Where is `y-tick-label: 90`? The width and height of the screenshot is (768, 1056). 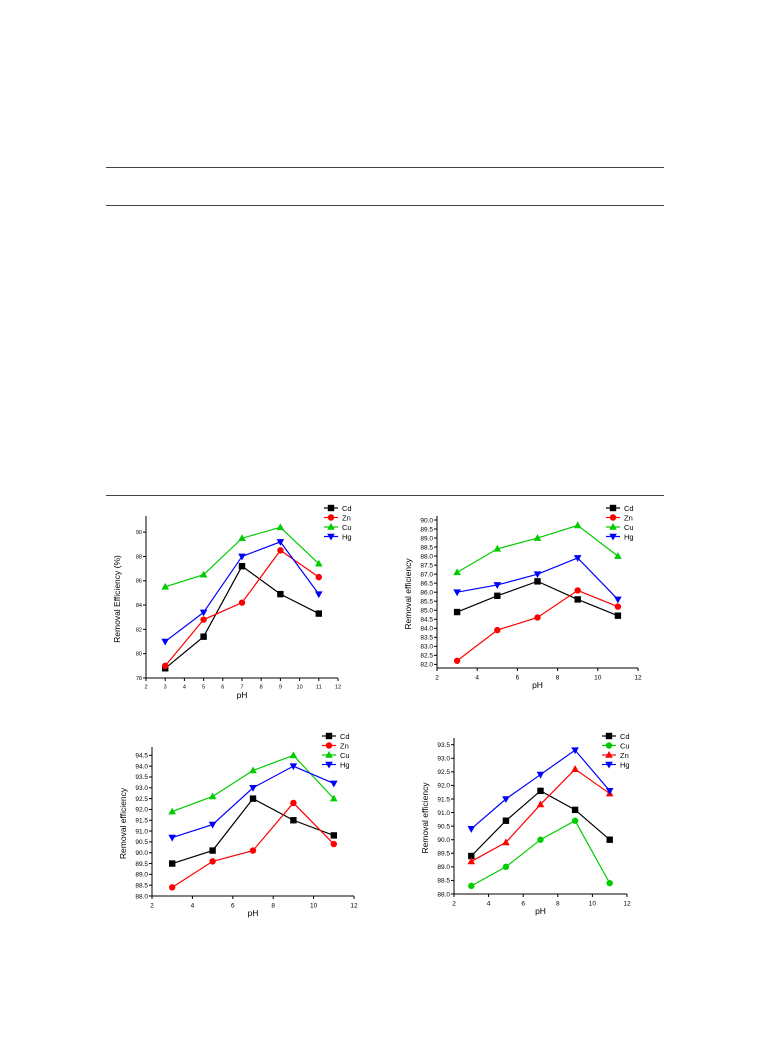
y-tick-label: 90 is located at coordinates (139, 533).